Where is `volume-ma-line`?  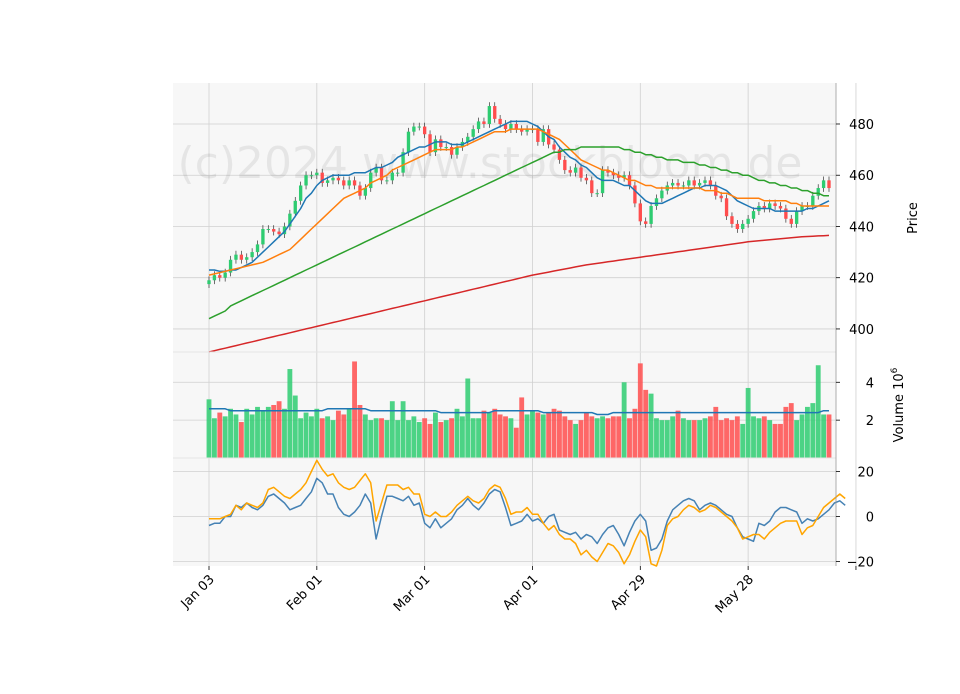 volume-ma-line is located at coordinates (519, 412).